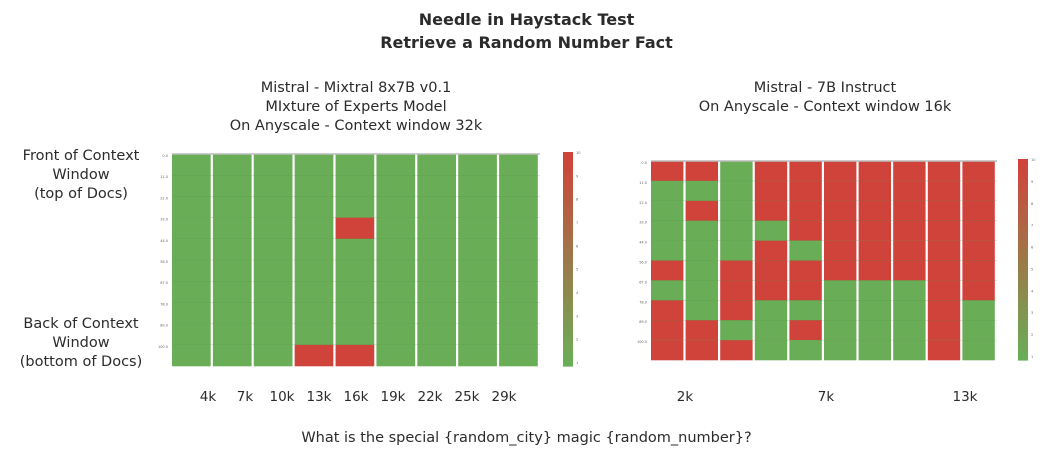 The height and width of the screenshot is (467, 1053). I want to click on colorbar-tick-label: 3, so click(577, 316).